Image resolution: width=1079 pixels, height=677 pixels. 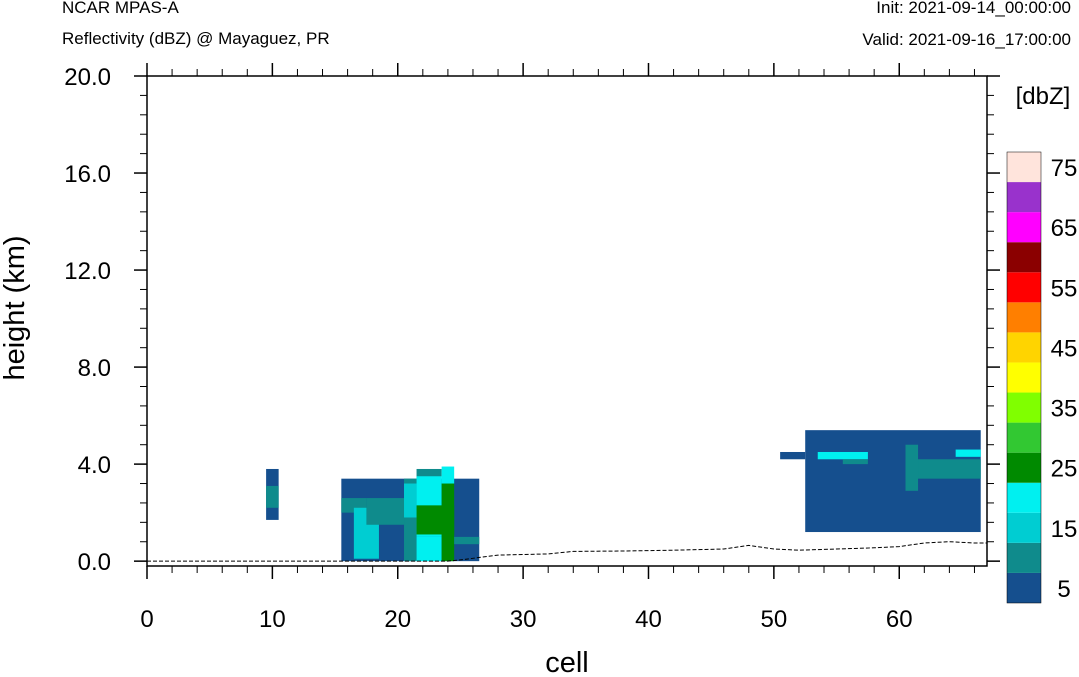 I want to click on x-tick-label: 40, so click(x=648, y=619).